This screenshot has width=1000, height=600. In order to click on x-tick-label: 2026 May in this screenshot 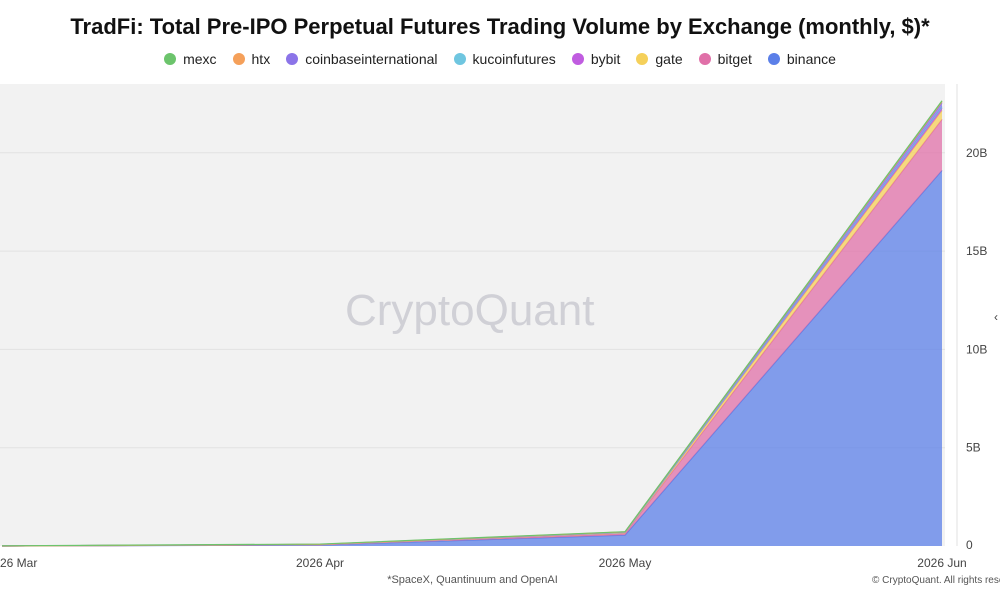, I will do `click(625, 563)`.